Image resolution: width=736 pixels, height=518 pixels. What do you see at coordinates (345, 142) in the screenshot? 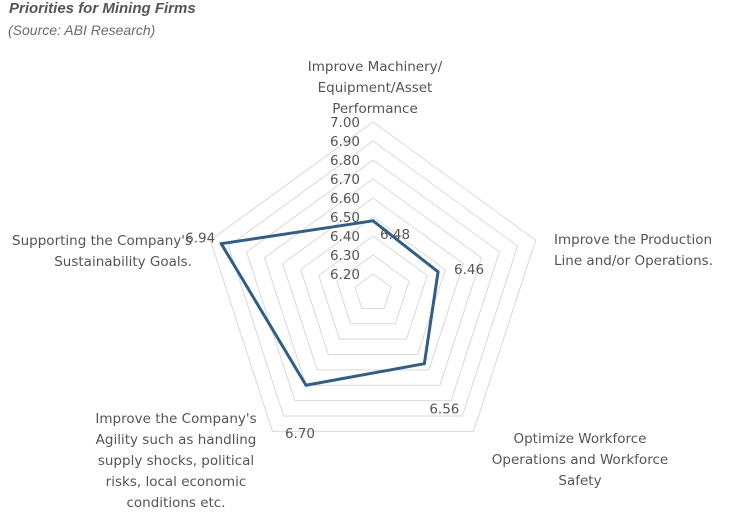
I see `radial-tick-label: 6.90` at bounding box center [345, 142].